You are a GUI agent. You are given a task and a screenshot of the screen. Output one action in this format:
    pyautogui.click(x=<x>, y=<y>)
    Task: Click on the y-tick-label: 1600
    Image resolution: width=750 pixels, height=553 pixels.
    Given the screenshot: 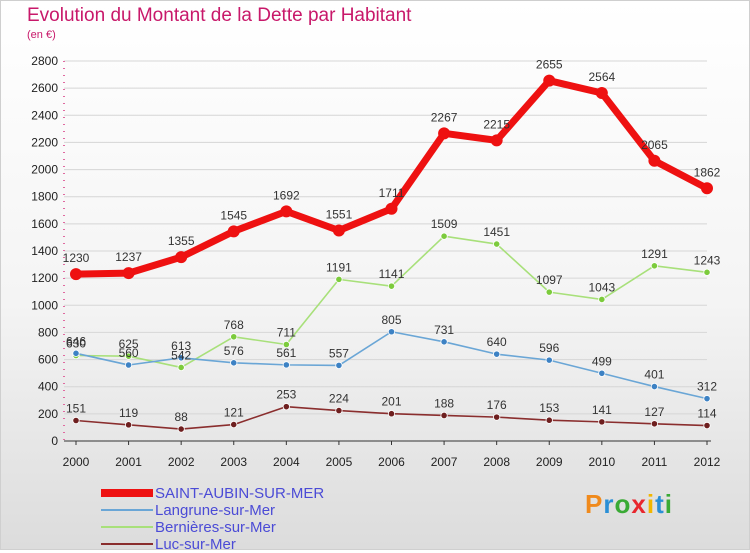 What is the action you would take?
    pyautogui.click(x=44, y=224)
    